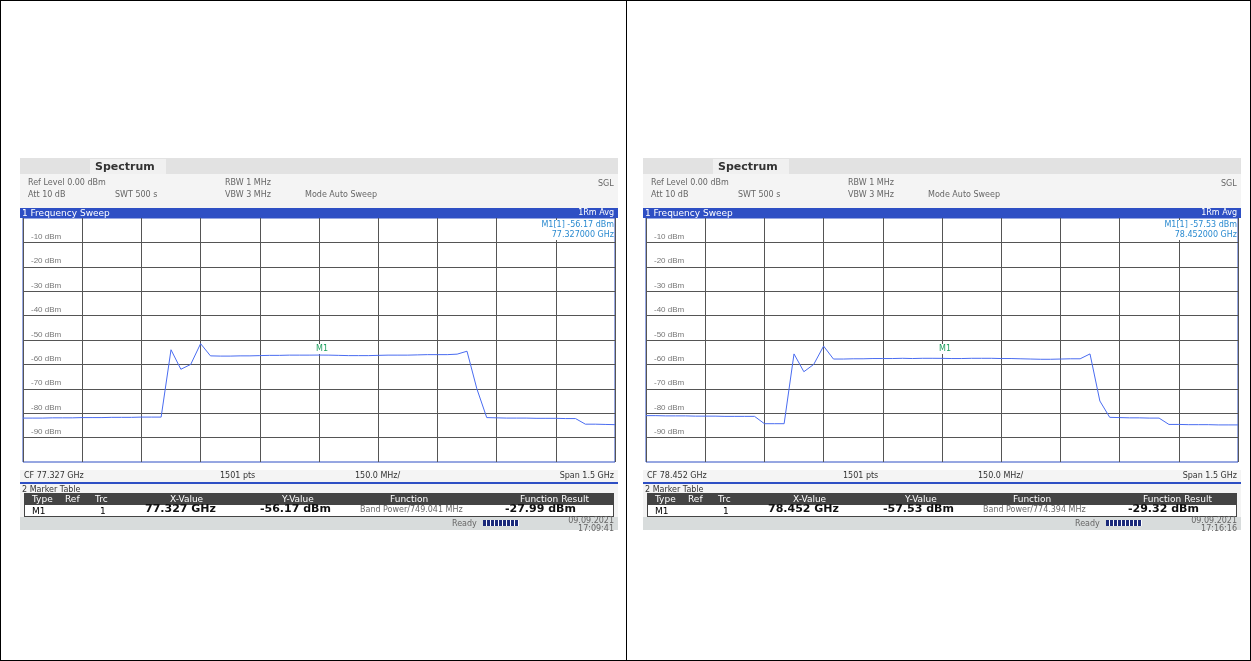 The height and width of the screenshot is (661, 1251). Describe the element at coordinates (1200, 225) in the screenshot. I see `annotation: M1[1] -57.53 dBm` at that location.